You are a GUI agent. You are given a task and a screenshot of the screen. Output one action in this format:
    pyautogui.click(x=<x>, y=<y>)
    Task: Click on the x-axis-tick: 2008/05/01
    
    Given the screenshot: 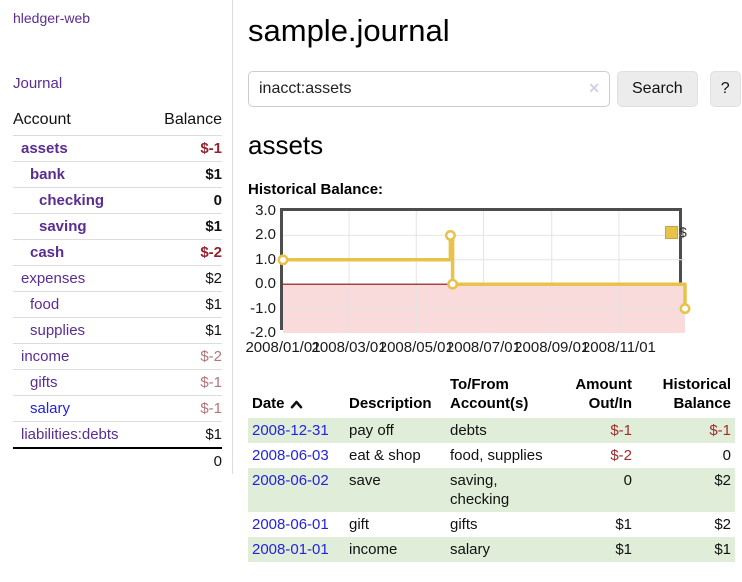 What is the action you would take?
    pyautogui.click(x=416, y=347)
    